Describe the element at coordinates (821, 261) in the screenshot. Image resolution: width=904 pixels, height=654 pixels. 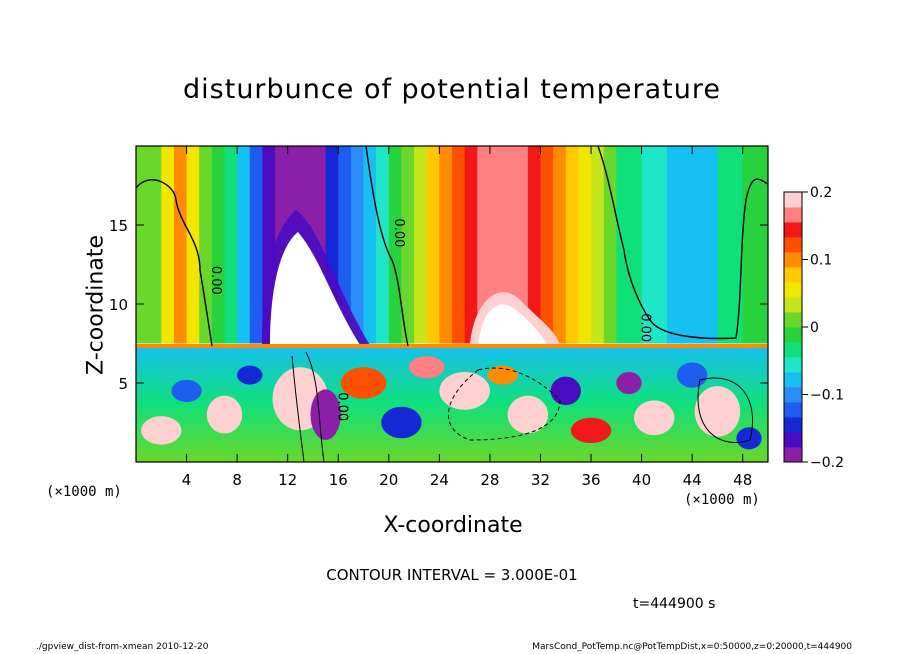
I see `colorbar-tick-label: 0.1` at that location.